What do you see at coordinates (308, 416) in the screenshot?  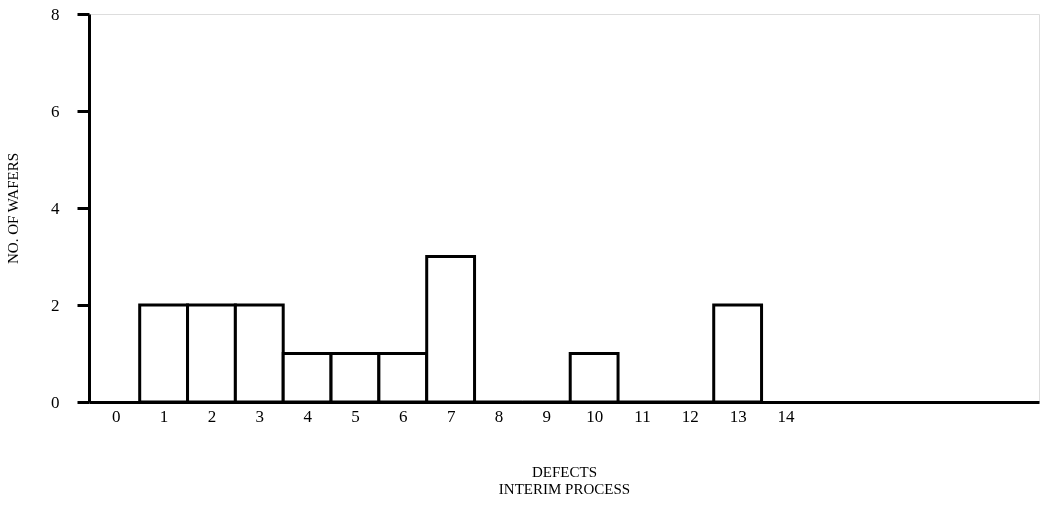 I see `x-tick-label: 4` at bounding box center [308, 416].